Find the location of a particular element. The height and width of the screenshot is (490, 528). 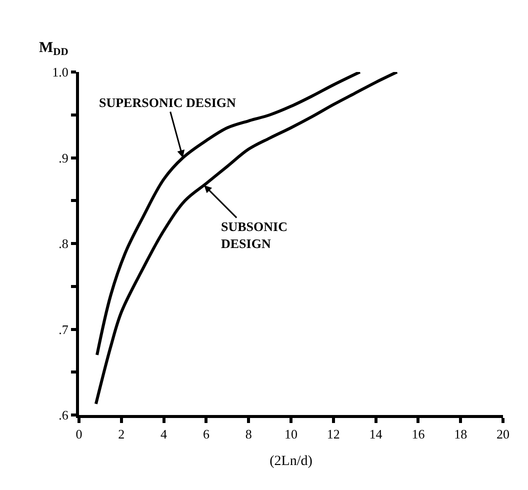

y-tick-label: .7 is located at coordinates (63, 329).